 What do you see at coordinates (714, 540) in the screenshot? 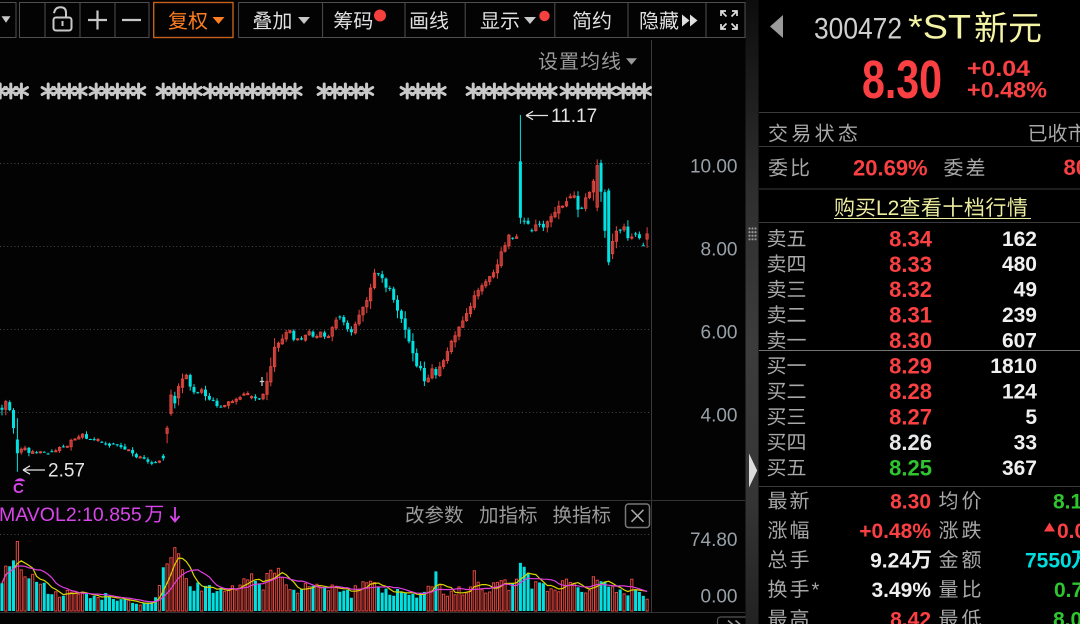
I see `svg-text: 74.80` at bounding box center [714, 540].